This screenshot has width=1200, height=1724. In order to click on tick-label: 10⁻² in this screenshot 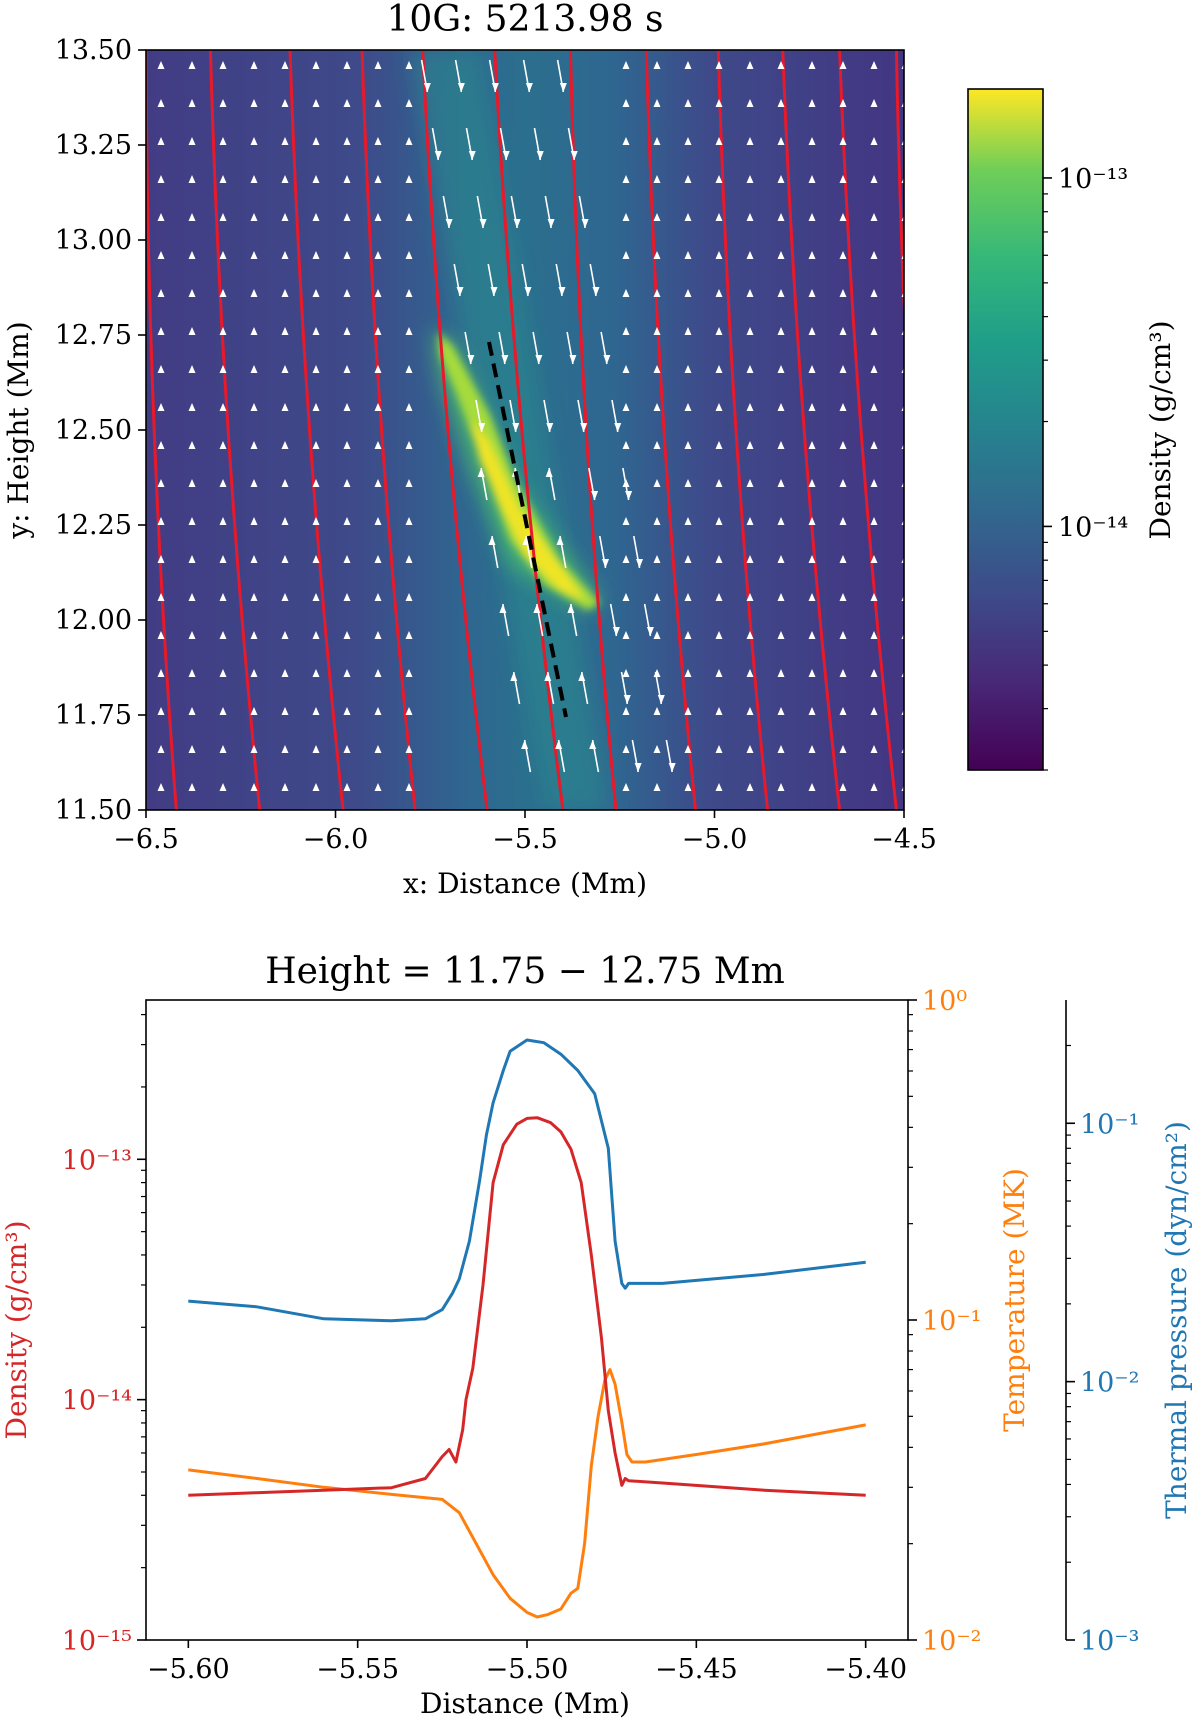, I will do `click(1109, 1383)`.